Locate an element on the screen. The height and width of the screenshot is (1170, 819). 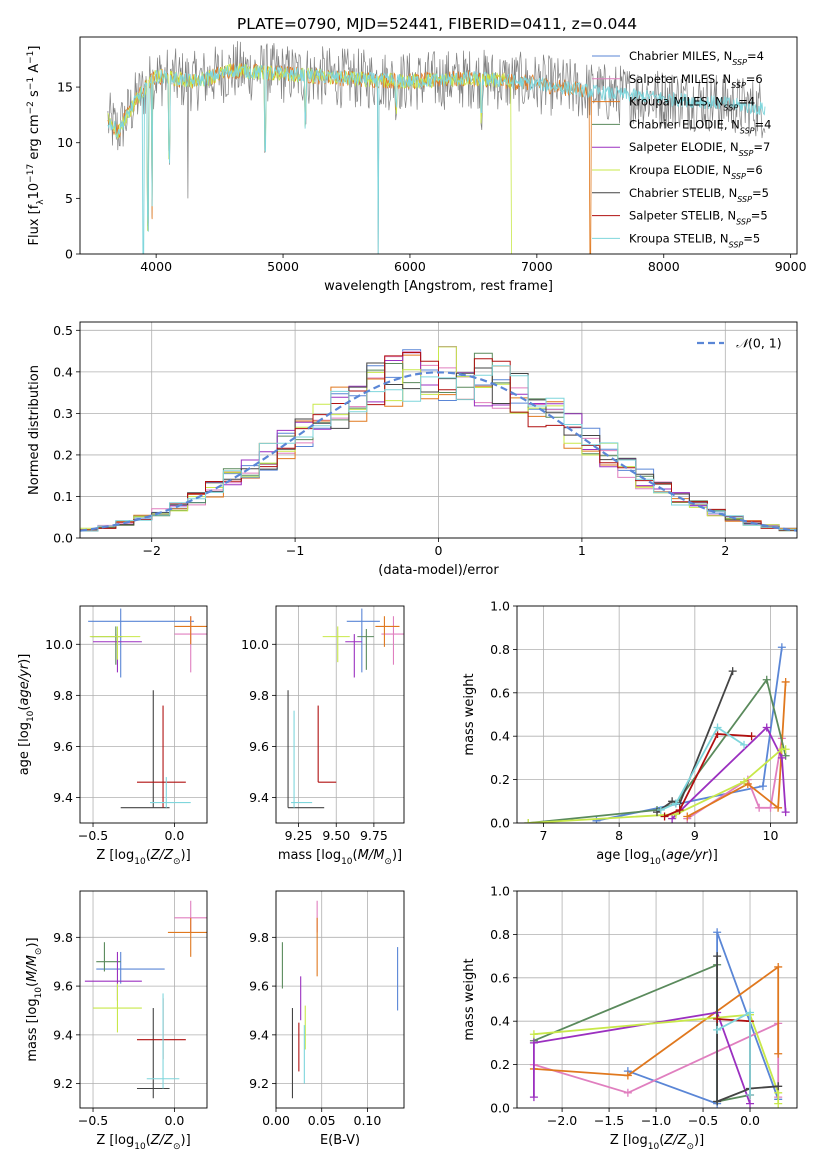
y-tick-label: 0.3 is located at coordinates (63, 413).